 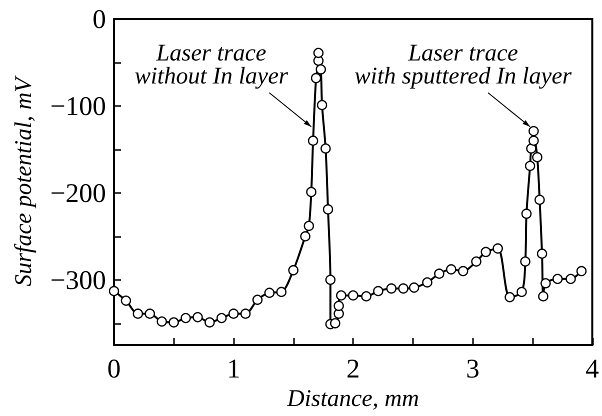 What do you see at coordinates (353, 399) in the screenshot?
I see `x-axis-title: Distance, mm` at bounding box center [353, 399].